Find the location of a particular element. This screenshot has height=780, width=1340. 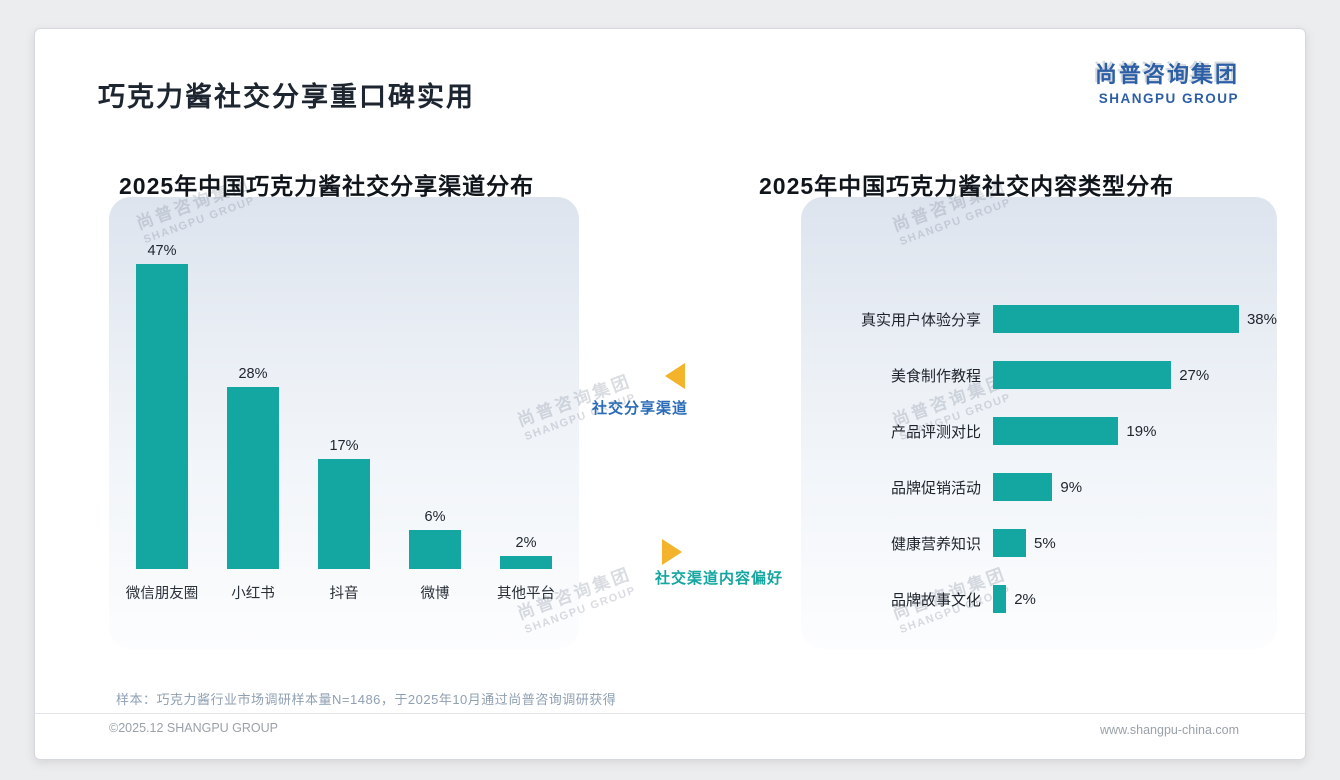

bar-category-label: 微博 is located at coordinates (435, 594).